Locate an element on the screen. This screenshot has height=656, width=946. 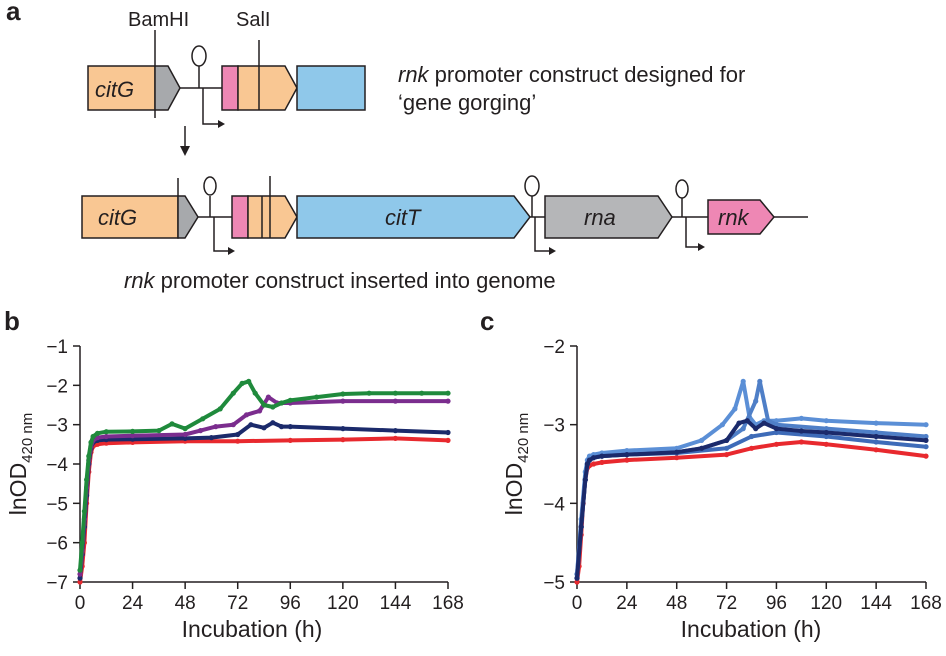
y-axis-label-c: lnOD420 nm is located at coordinates (516, 464).